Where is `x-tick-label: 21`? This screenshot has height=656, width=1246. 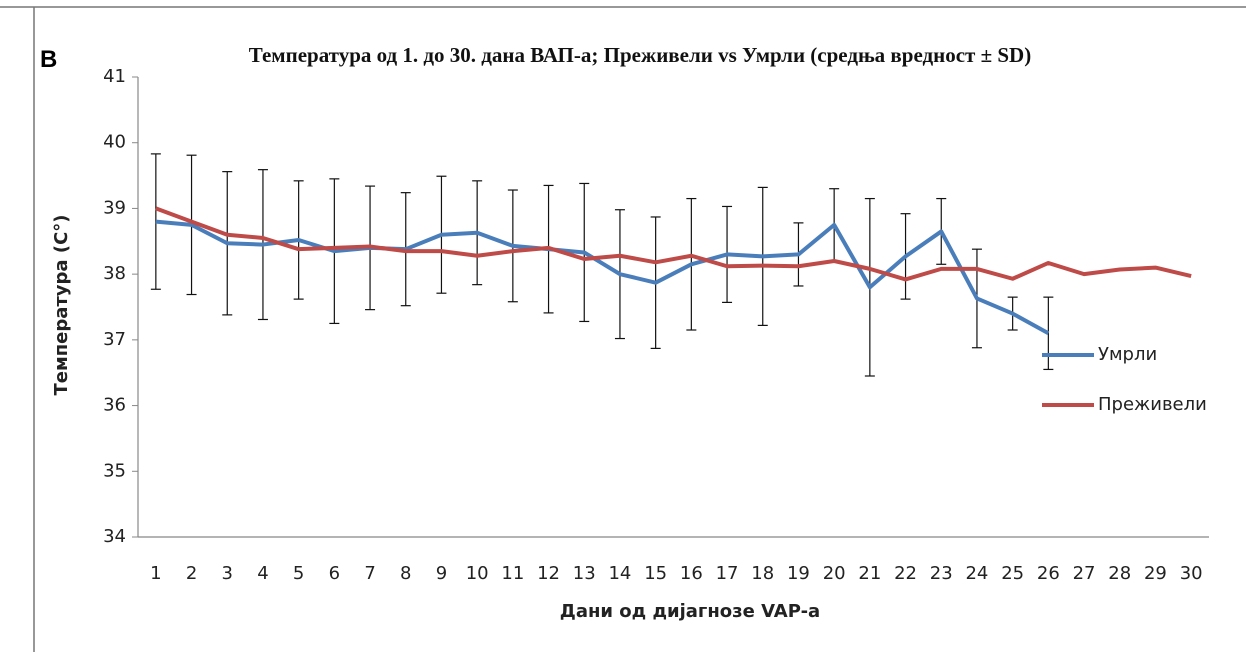 x-tick-label: 21 is located at coordinates (869, 573).